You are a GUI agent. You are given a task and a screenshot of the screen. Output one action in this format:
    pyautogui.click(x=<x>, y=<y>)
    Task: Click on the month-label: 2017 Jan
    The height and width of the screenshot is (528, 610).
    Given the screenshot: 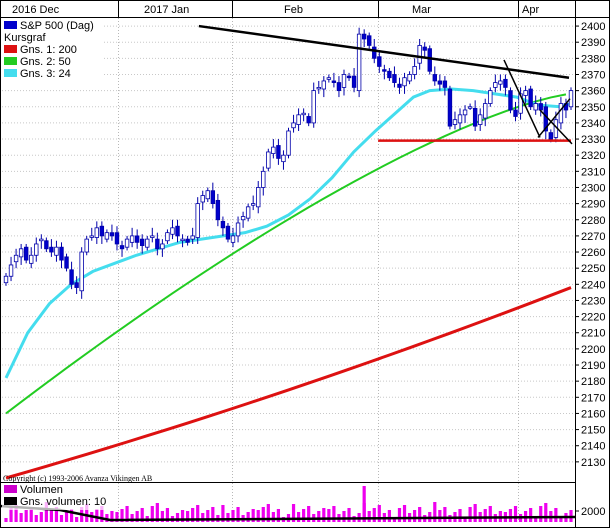 What is the action you would take?
    pyautogui.click(x=166, y=10)
    